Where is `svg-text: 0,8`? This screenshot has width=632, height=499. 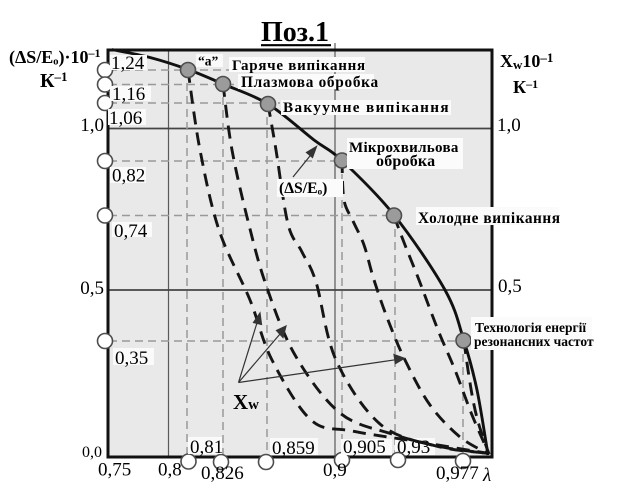
svg-text: 0,8 is located at coordinates (170, 470).